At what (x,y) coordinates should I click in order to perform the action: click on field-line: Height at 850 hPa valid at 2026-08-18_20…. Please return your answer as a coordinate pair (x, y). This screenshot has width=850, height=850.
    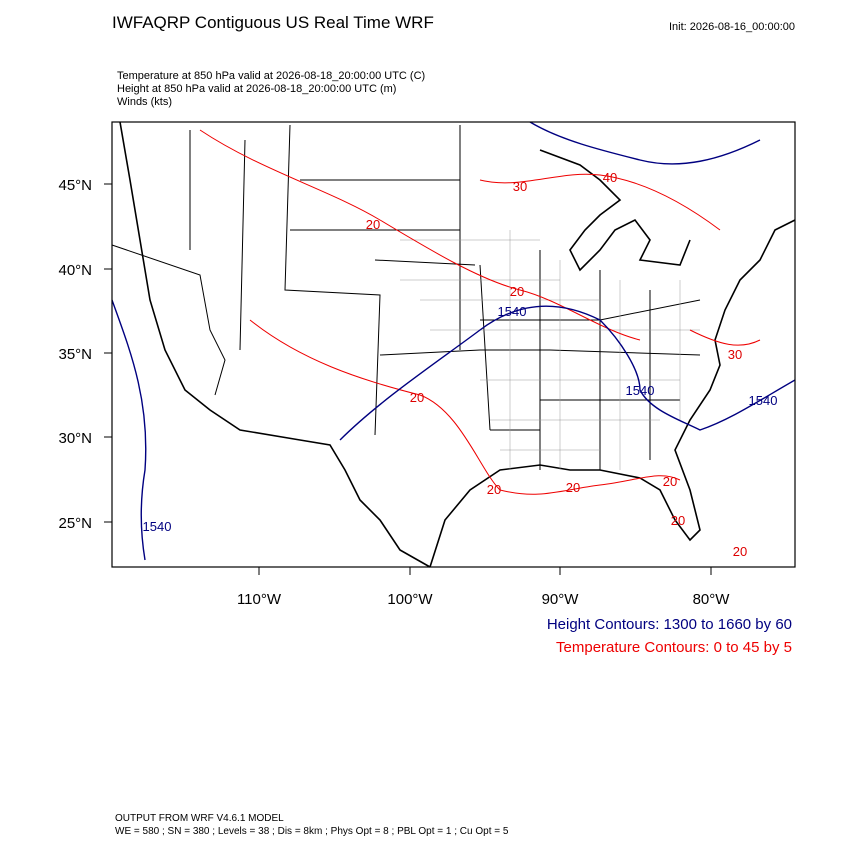
    Looking at the image, I should click on (256, 89).